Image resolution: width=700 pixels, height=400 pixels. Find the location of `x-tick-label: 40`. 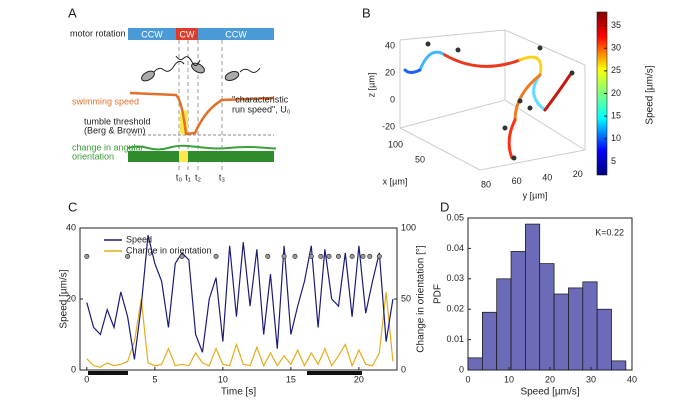

x-tick-label: 40 is located at coordinates (632, 379).